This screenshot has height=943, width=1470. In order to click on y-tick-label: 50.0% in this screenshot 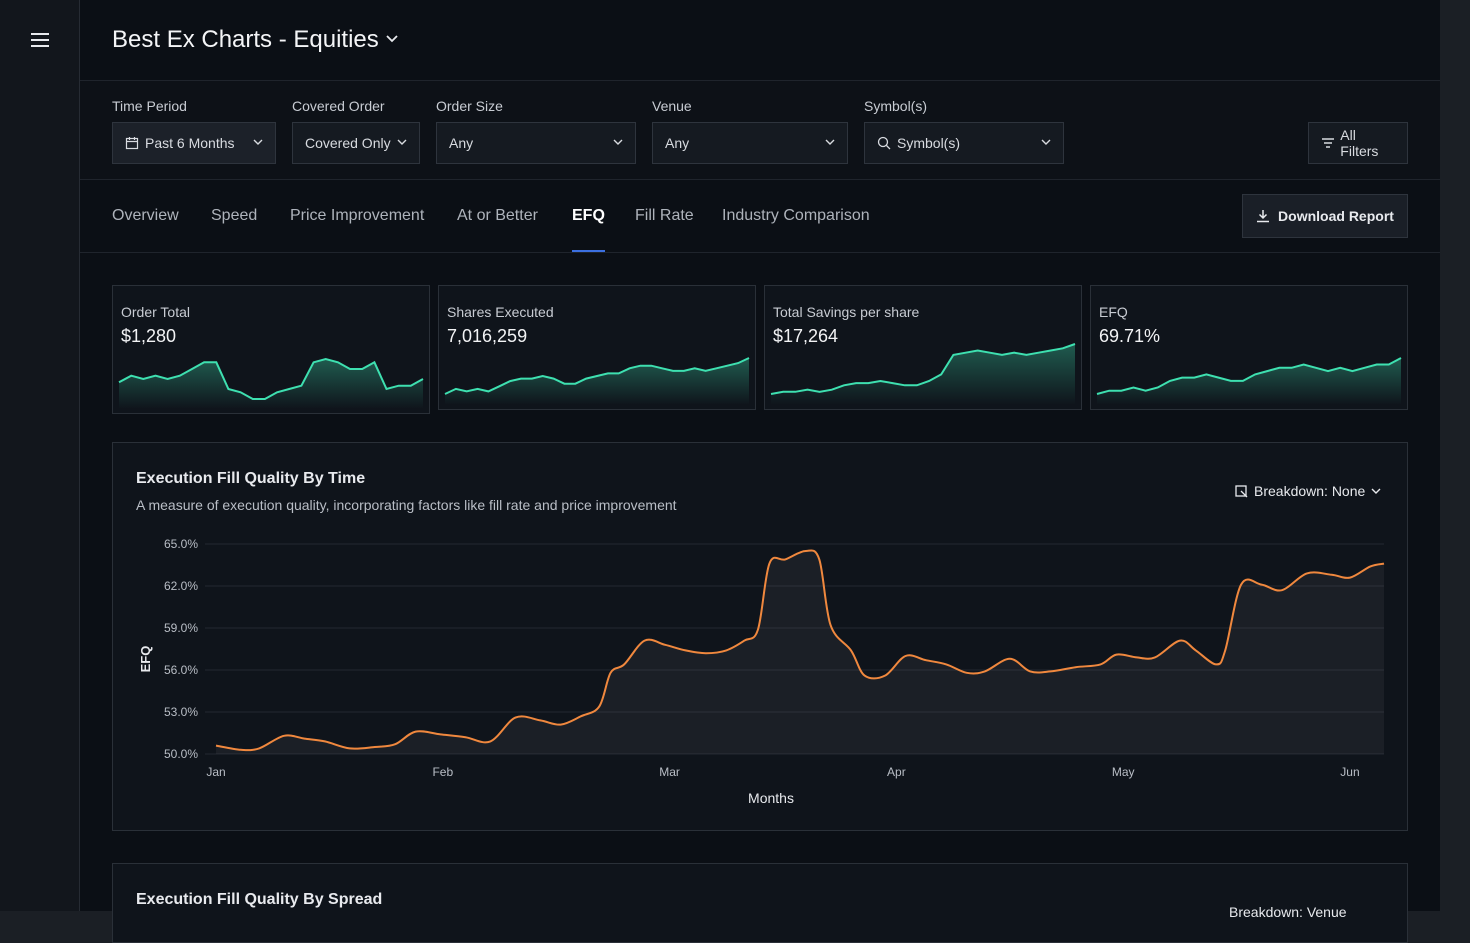, I will do `click(181, 754)`.